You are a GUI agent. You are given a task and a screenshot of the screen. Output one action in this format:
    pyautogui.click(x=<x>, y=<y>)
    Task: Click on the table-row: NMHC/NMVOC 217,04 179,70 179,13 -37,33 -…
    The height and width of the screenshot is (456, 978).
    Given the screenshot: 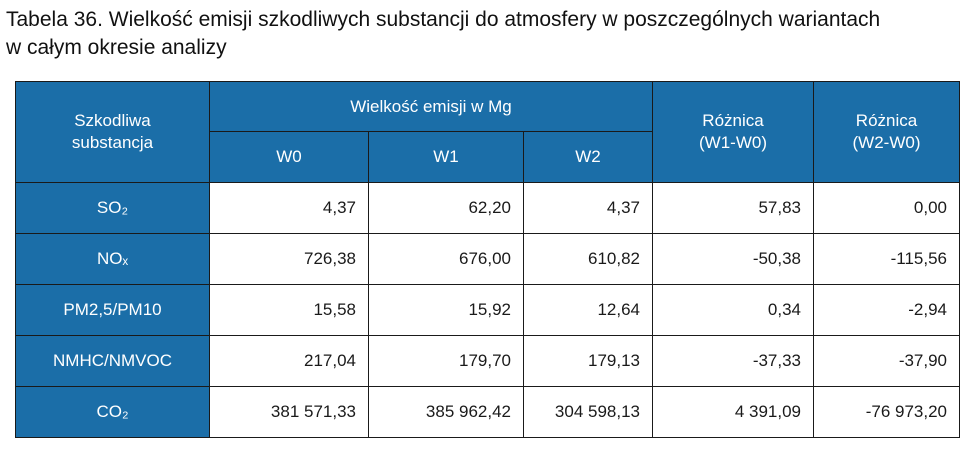 What is the action you would take?
    pyautogui.click(x=488, y=361)
    